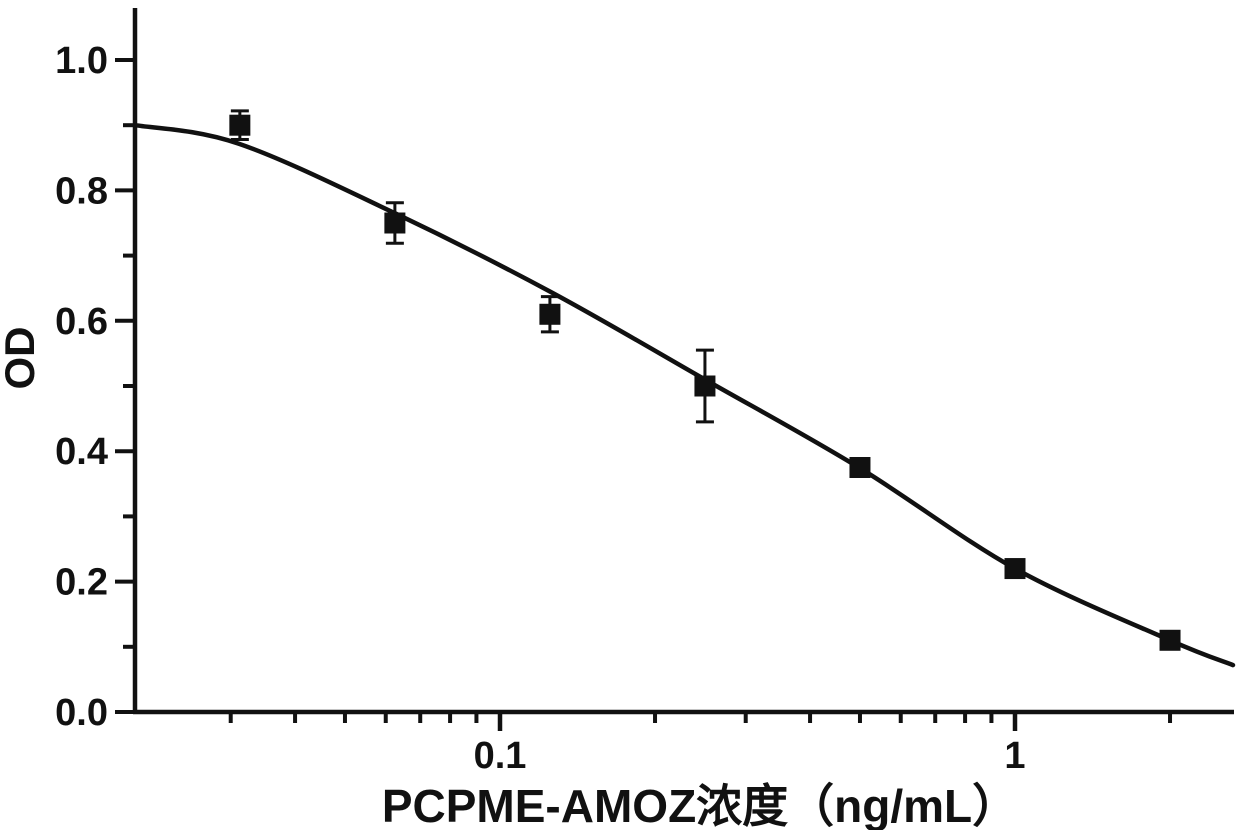  Describe the element at coordinates (500, 756) in the screenshot. I see `x-tick-label: 0.1` at that location.